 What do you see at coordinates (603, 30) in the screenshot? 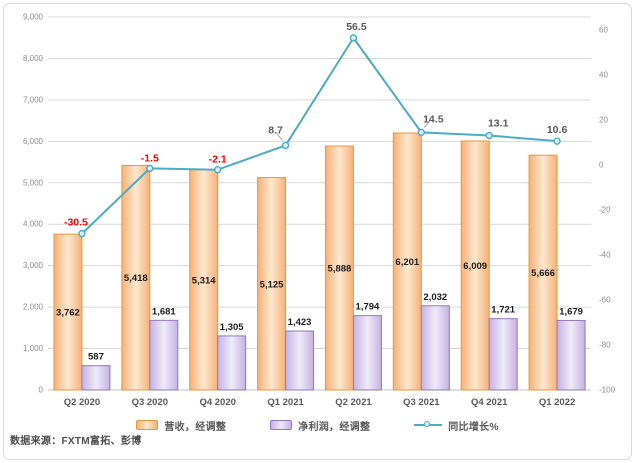
I see `right-axis-tick: 60` at bounding box center [603, 30].